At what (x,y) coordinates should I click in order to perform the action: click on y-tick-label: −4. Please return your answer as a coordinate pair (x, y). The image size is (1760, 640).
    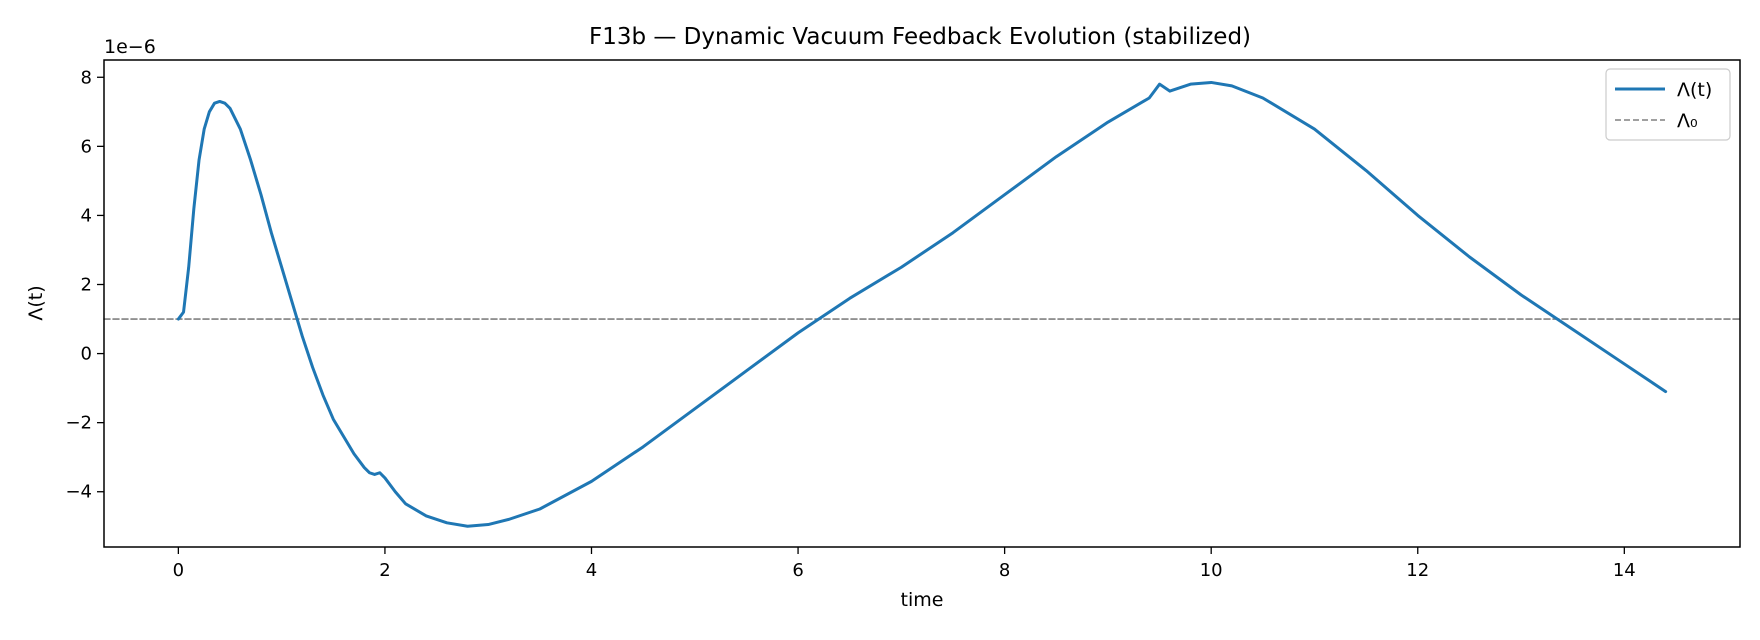
    Looking at the image, I should click on (78, 492).